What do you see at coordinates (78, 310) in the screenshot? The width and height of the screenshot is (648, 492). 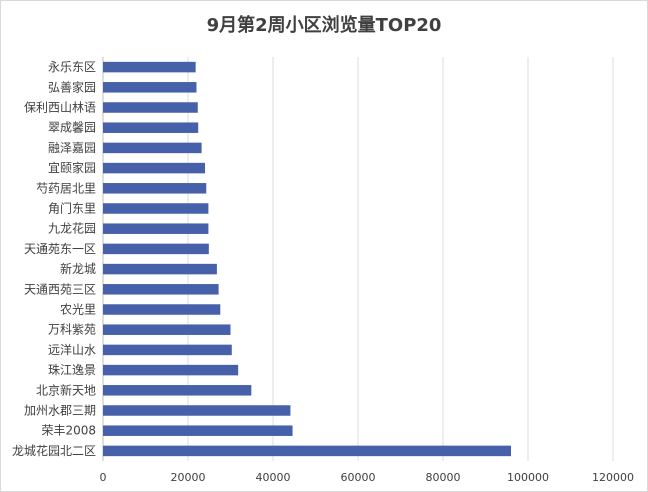 I see `category-label: 农光里` at bounding box center [78, 310].